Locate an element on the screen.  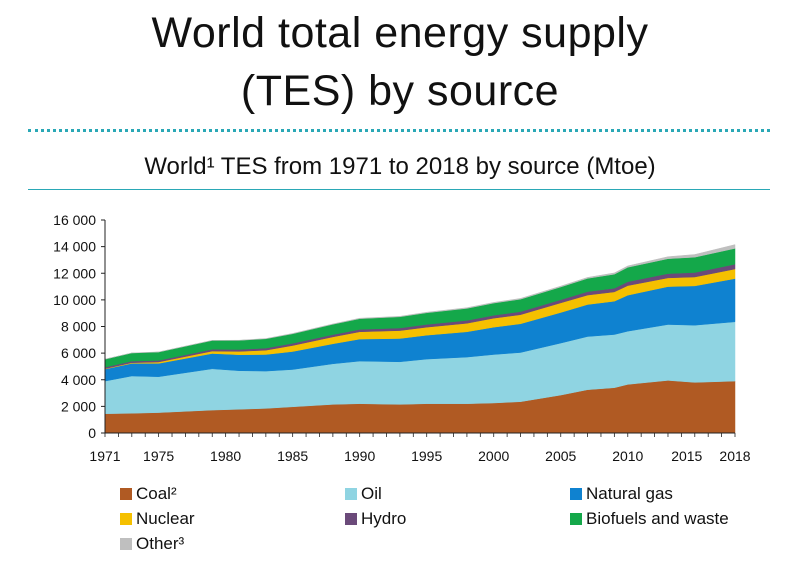
legend-label-5: Biofuels and waste is located at coordinates (657, 518).